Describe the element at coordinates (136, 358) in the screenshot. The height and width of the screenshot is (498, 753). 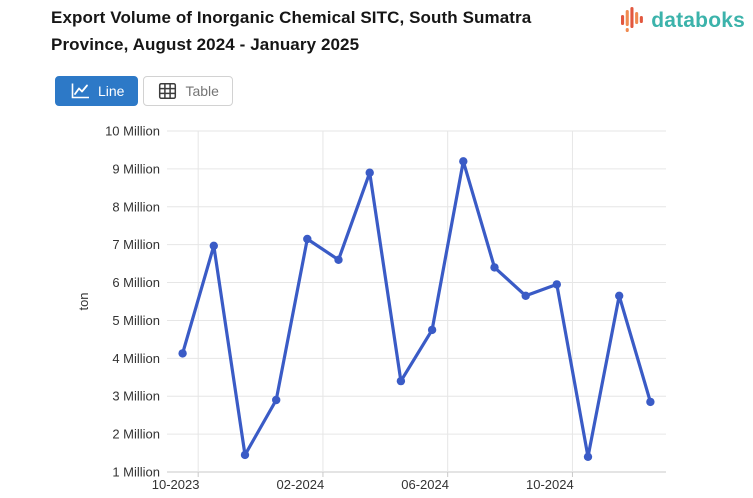
I see `y-tick-label: 4 Million` at that location.